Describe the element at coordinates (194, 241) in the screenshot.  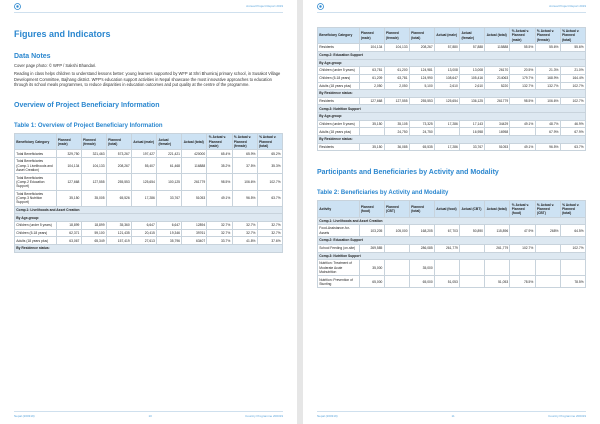
I see `cell: 63407` at that location.